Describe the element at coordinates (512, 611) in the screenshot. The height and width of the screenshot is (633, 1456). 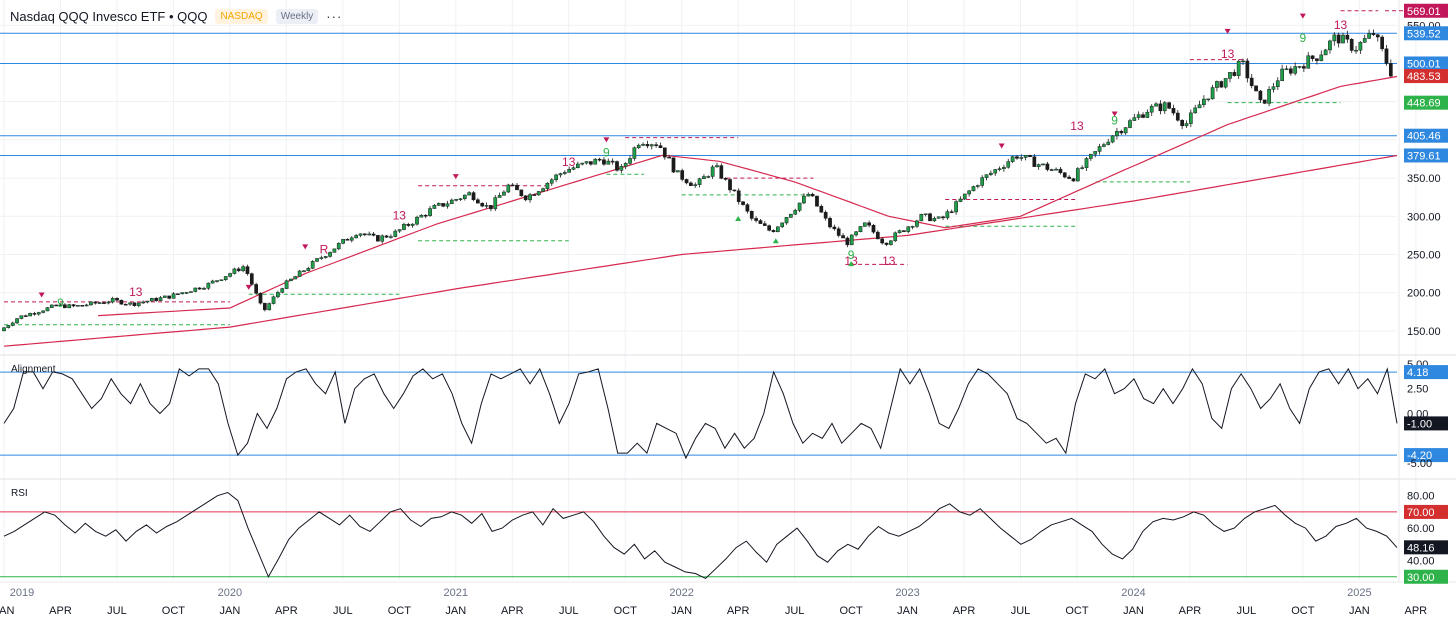
I see `time-axis-label: APR` at that location.